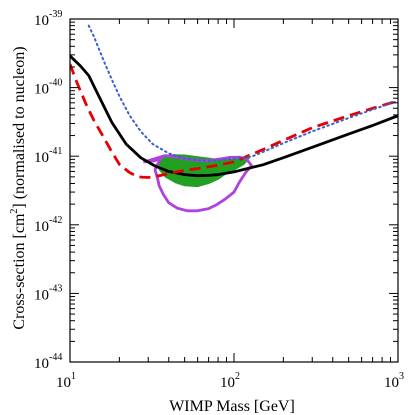  Describe the element at coordinates (48, 293) in the screenshot. I see `y-tick-label: 10-43` at that location.